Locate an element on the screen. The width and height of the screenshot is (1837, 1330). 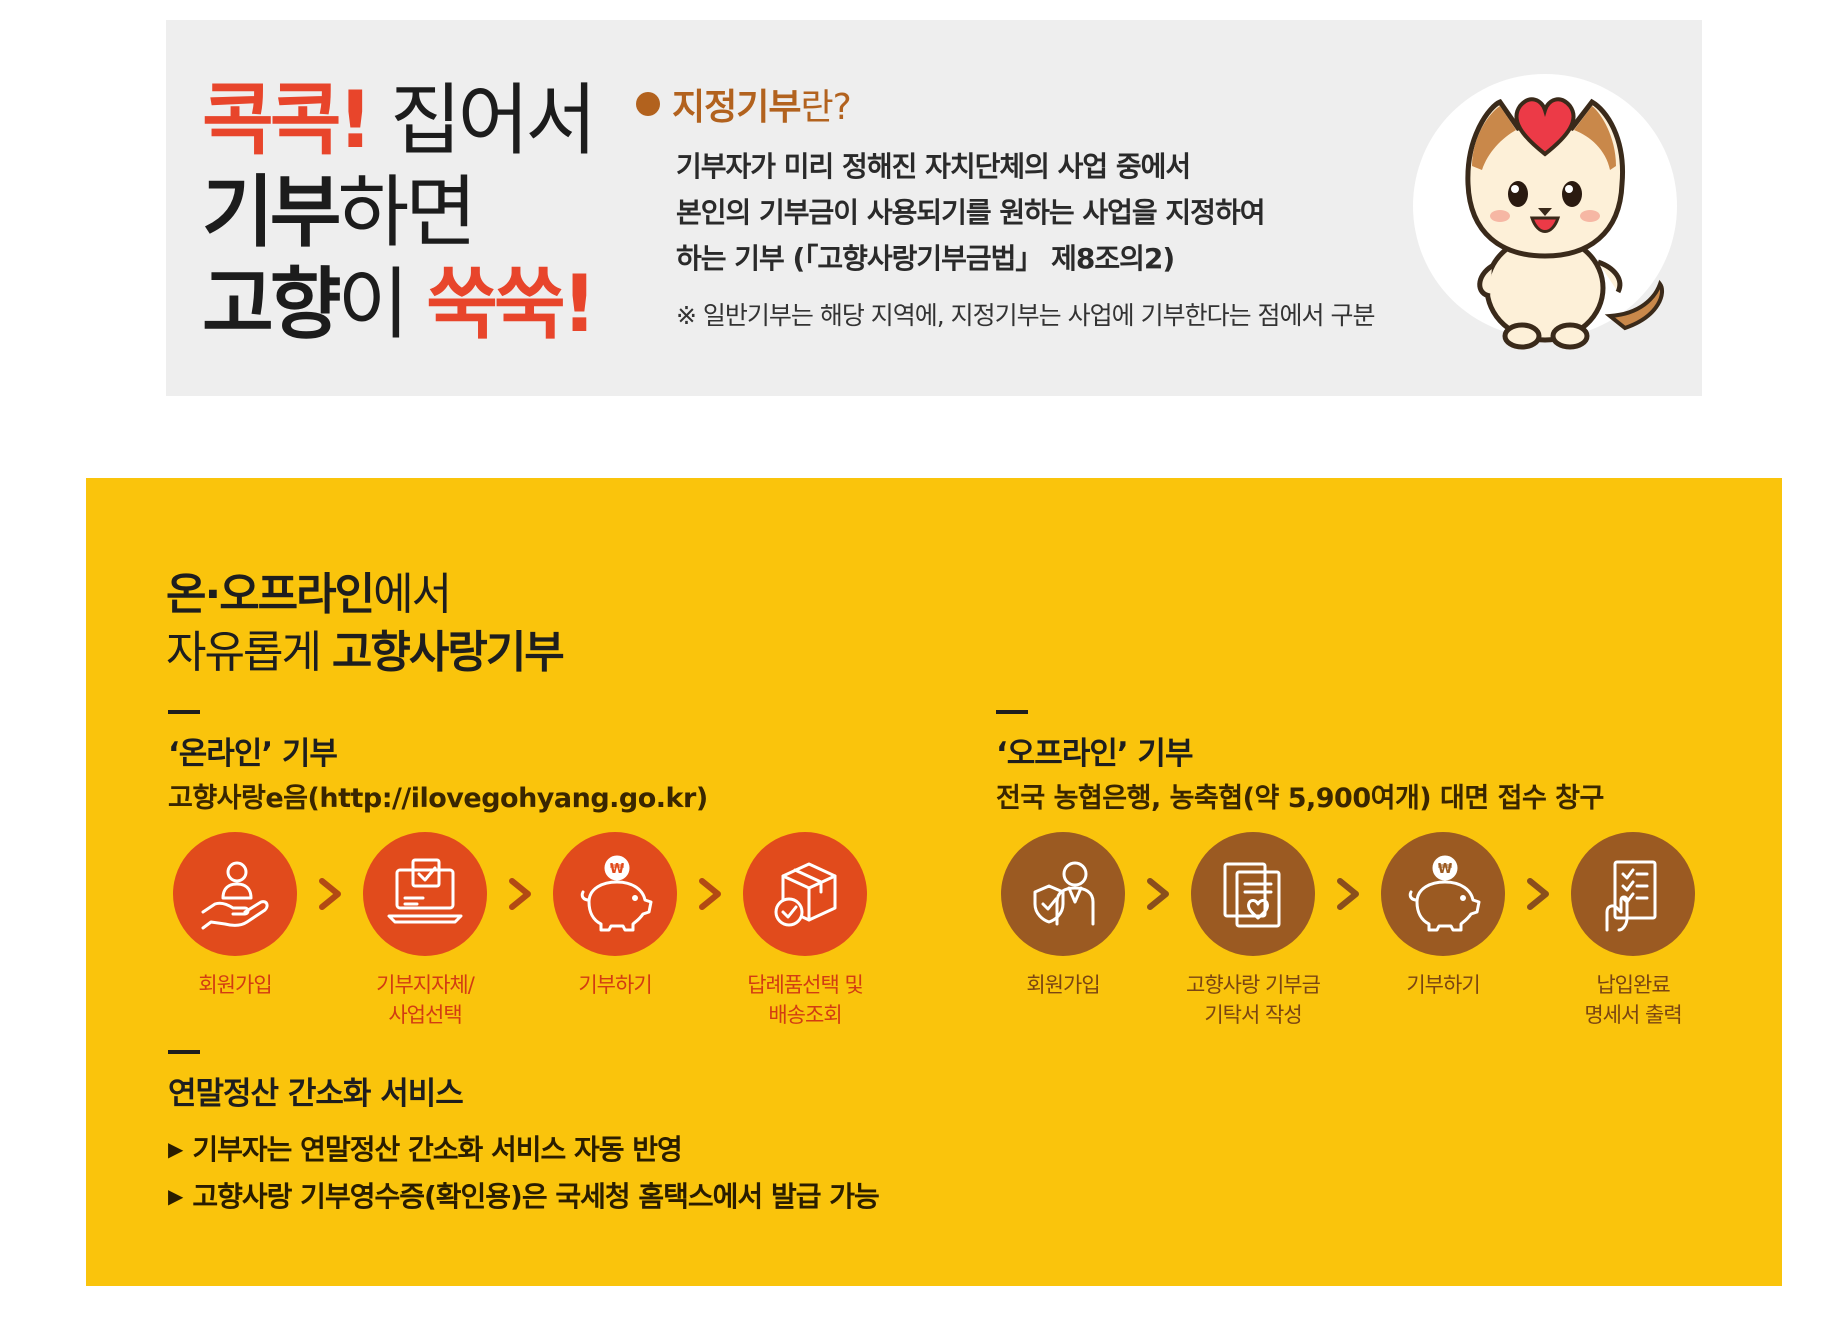
title-rest-2: 자유롭게 is located at coordinates (249, 652).